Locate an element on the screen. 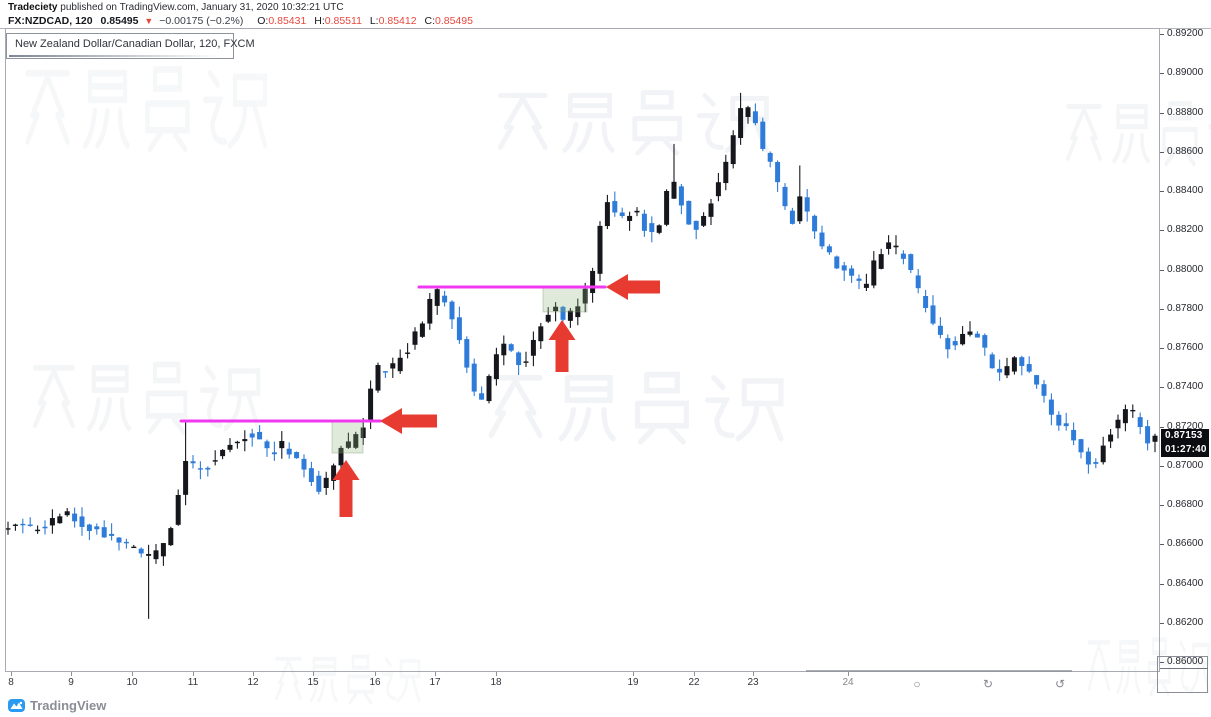 The image size is (1211, 717). axis-corner-strike-line is located at coordinates (1184, 668).